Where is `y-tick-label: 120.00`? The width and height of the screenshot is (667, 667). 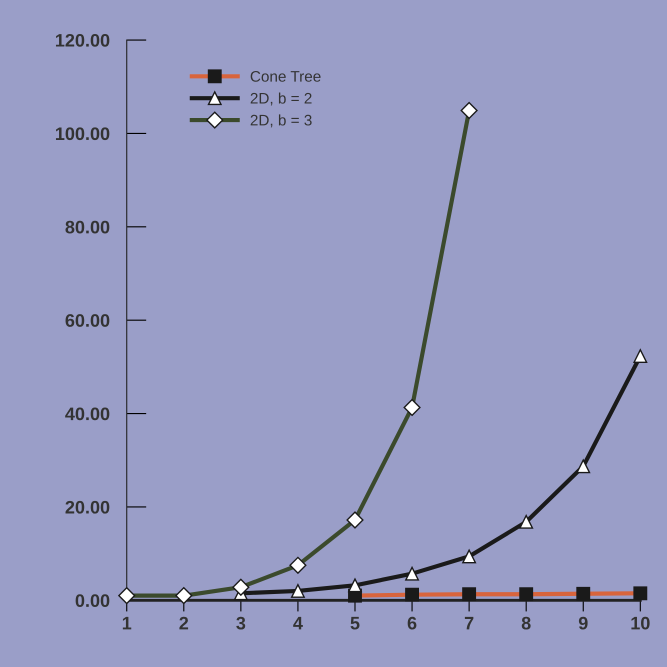 y-tick-label: 120.00 is located at coordinates (83, 40).